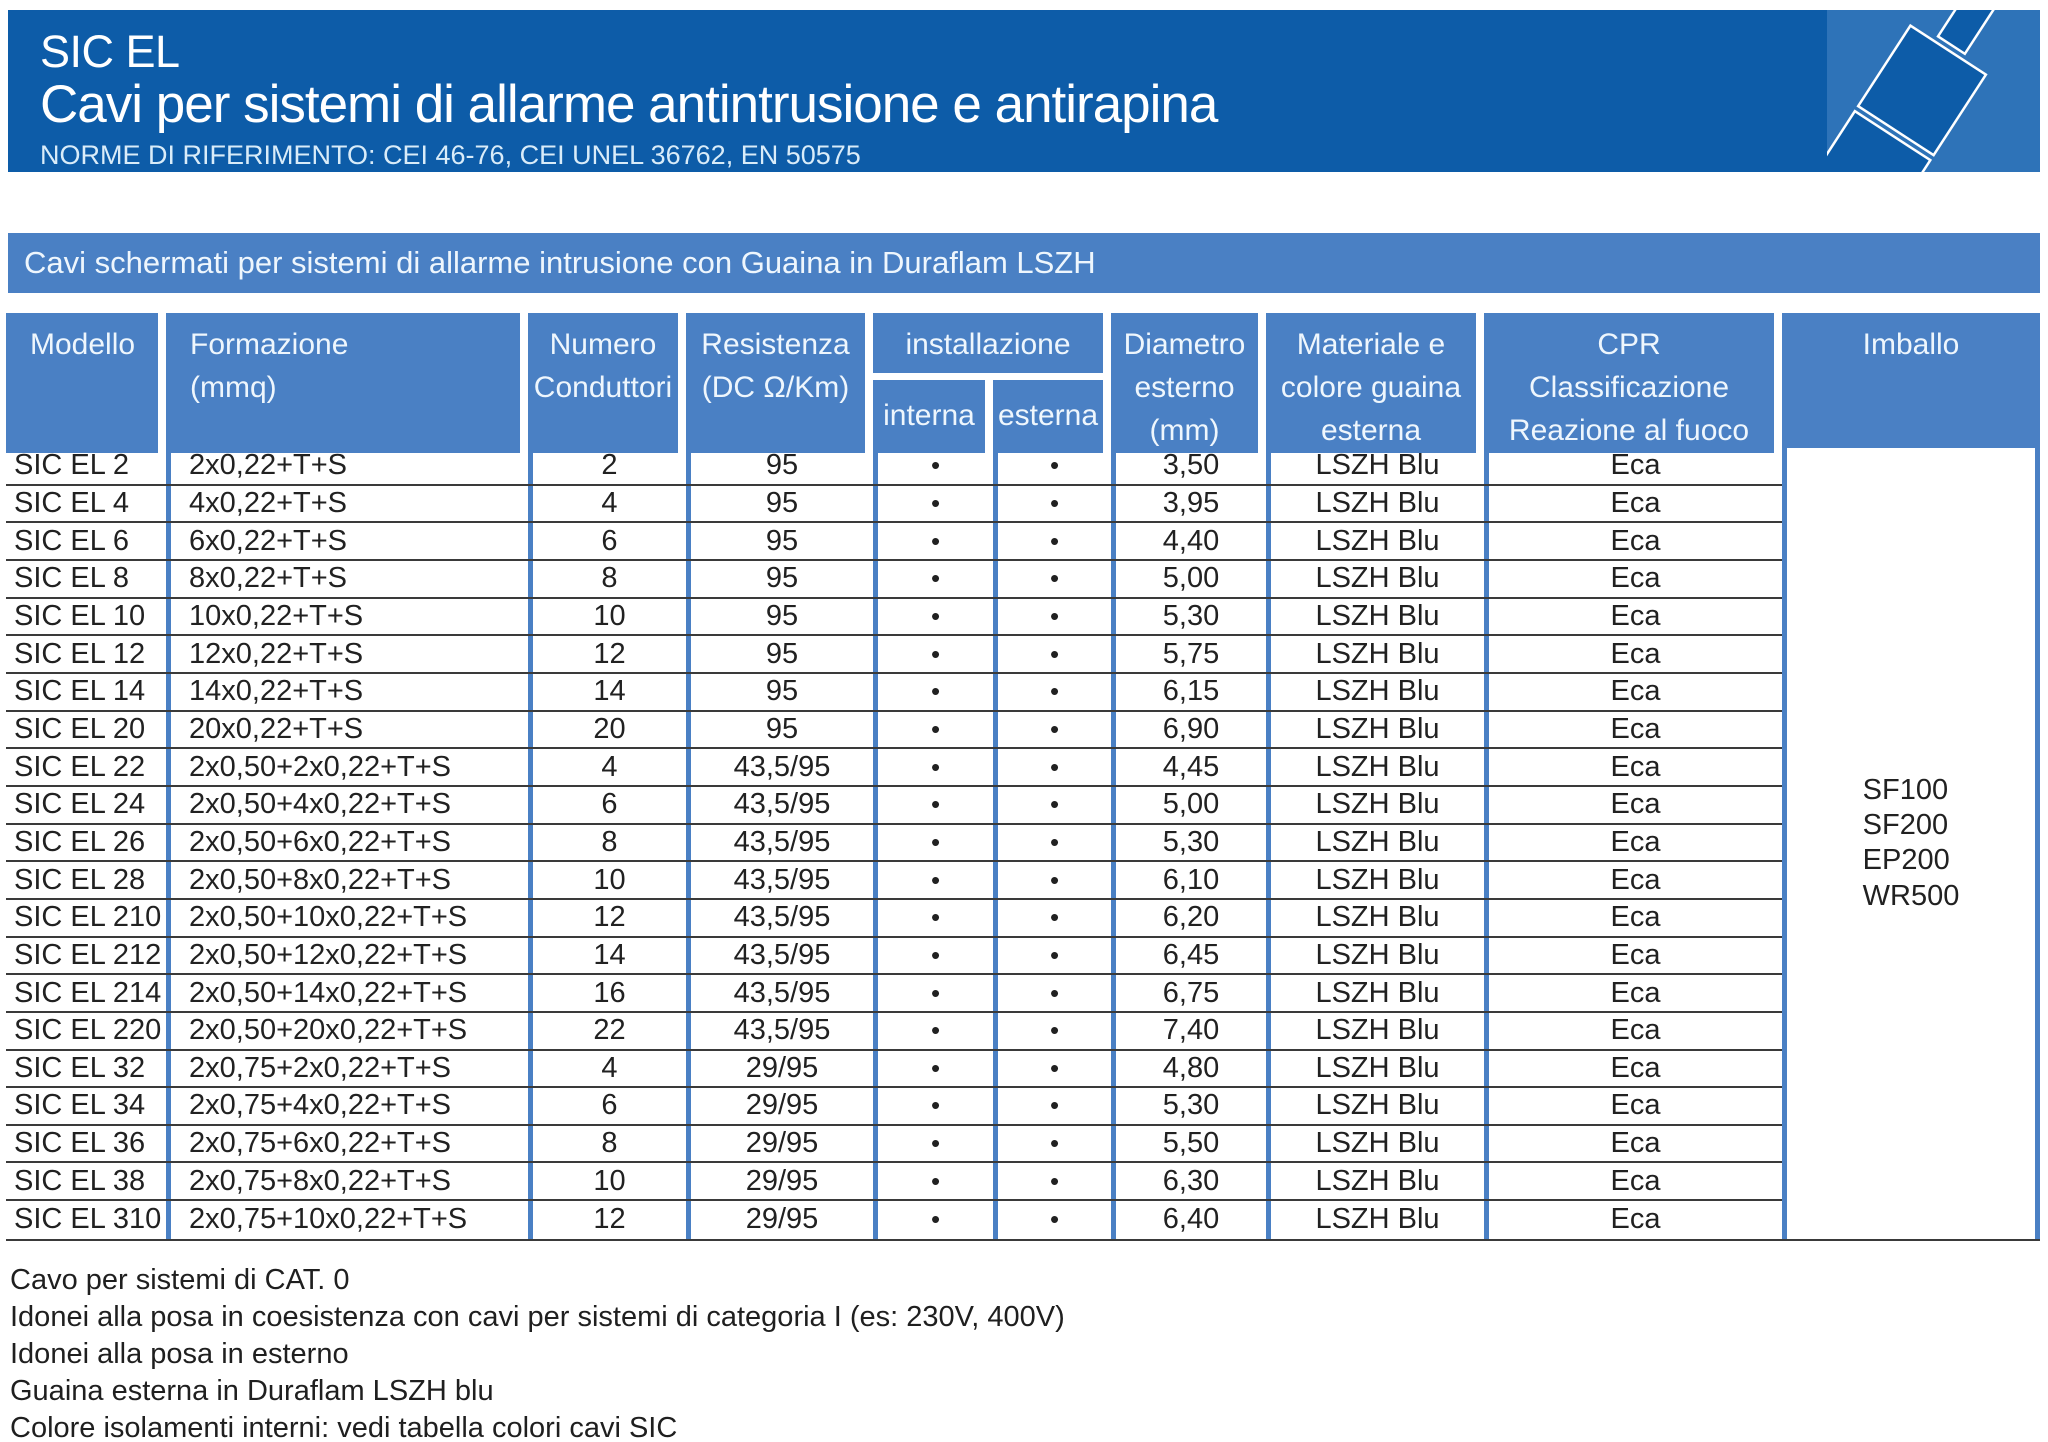  Describe the element at coordinates (894, 579) in the screenshot. I see `table-row: SIC EL 8 8x0,22+T+S 8 95 • • 5,00 LSZH Blu Eca` at that location.